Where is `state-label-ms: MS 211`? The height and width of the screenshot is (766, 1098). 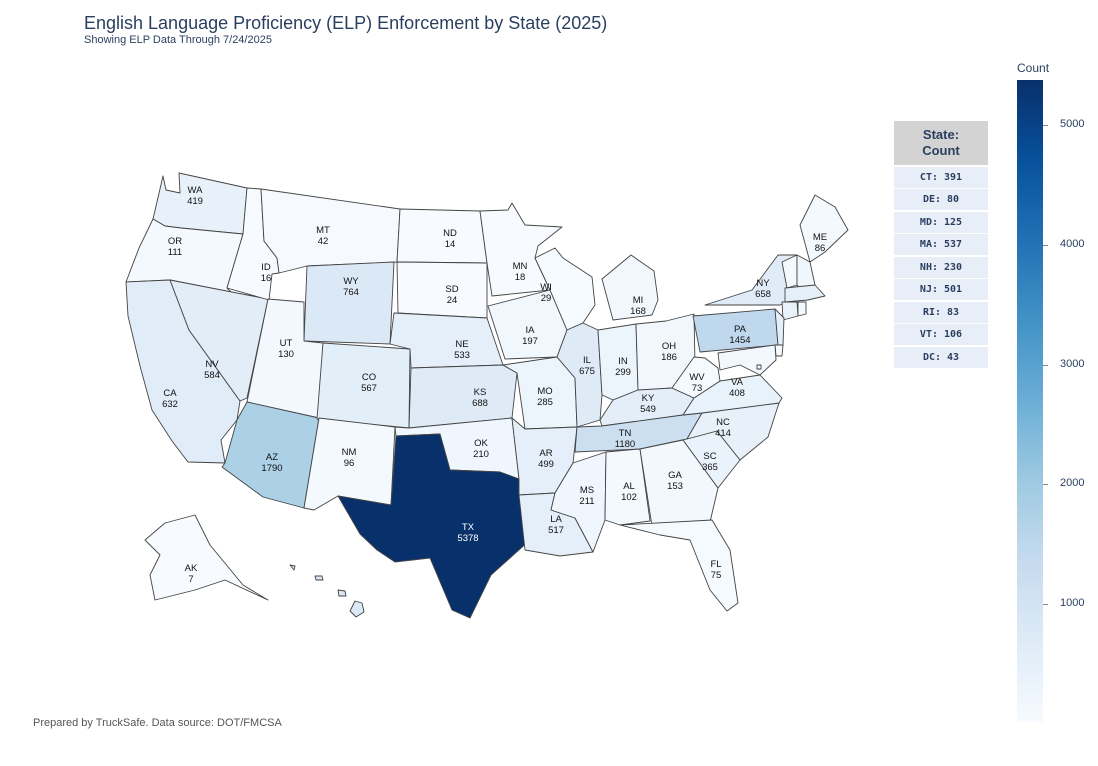
state-label-ms: MS 211 is located at coordinates (586, 496).